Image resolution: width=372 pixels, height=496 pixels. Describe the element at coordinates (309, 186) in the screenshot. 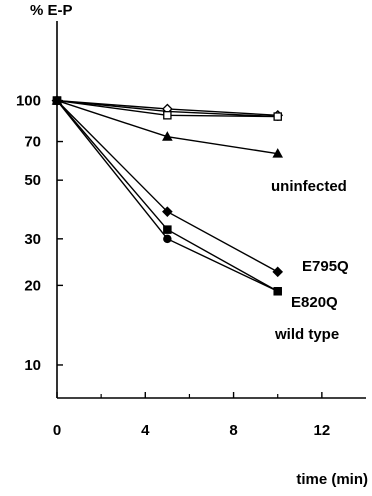

I see `annotation-uninfected: uninfected` at that location.